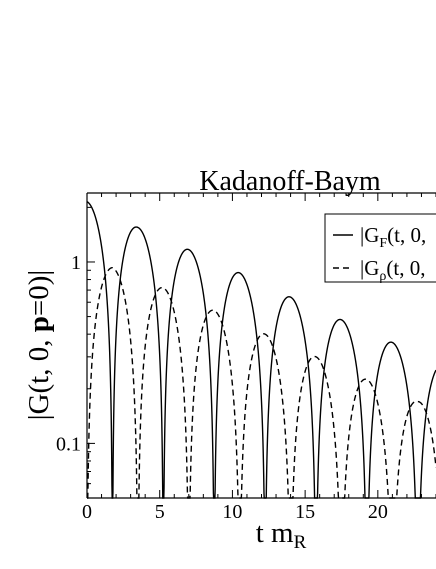  Describe the element at coordinates (39, 345) in the screenshot. I see `y-axis-label: |G(t, 0, p=0)|` at that location.